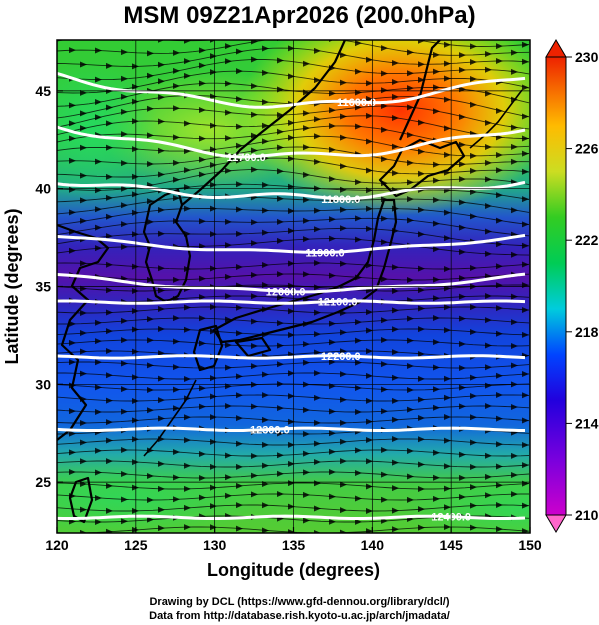 Image resolution: width=599 pixels, height=625 pixels. I want to click on x-tick-label: 135, so click(294, 545).